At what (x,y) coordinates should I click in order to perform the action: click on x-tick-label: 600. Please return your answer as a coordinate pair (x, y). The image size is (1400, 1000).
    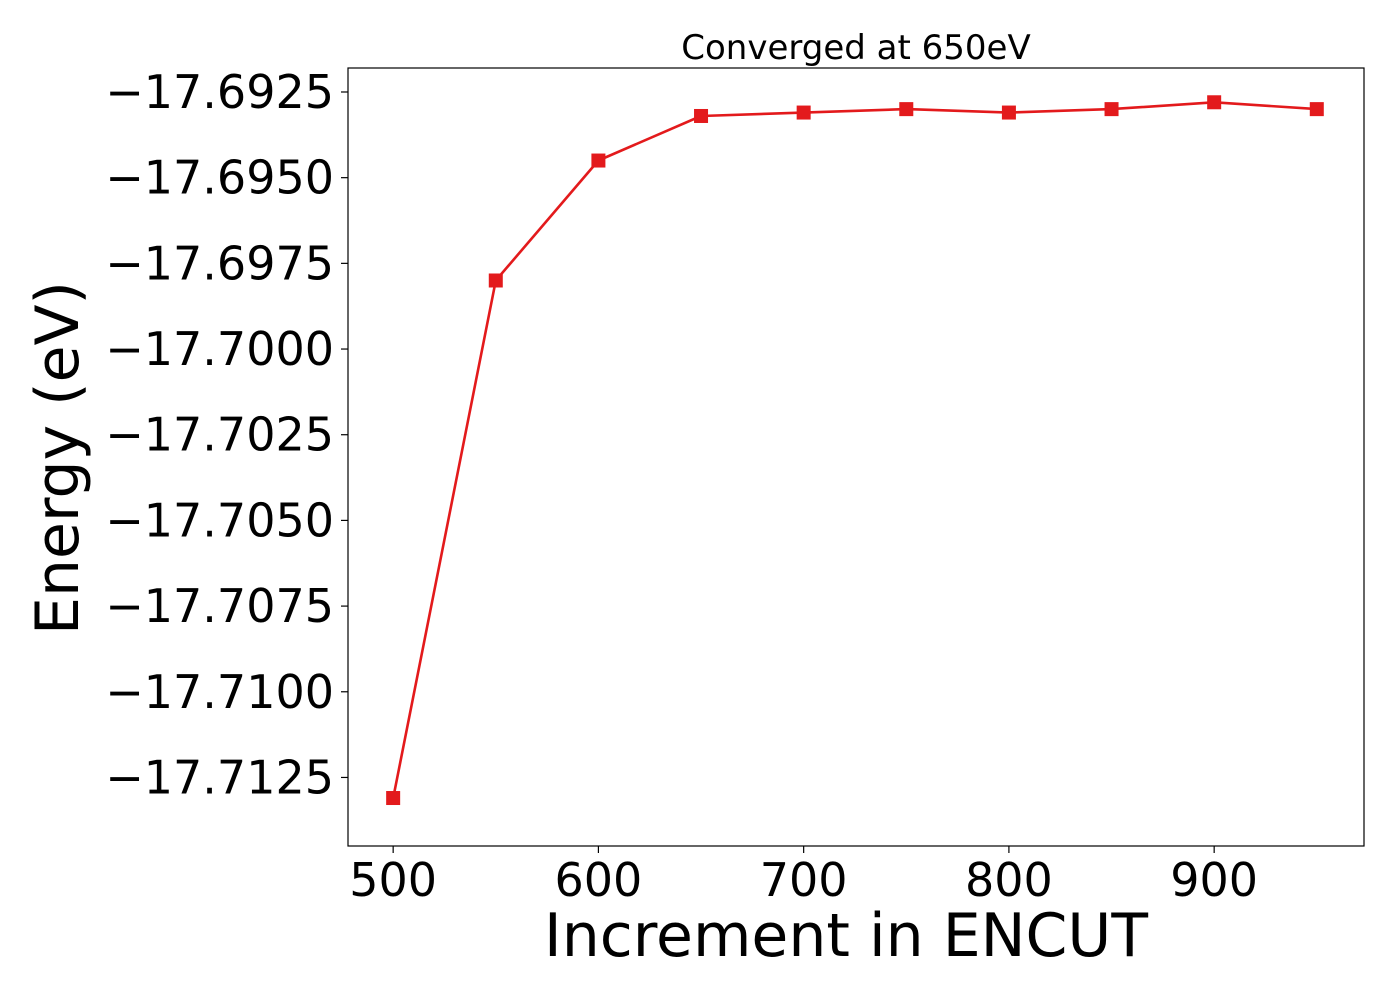
    Looking at the image, I should click on (599, 880).